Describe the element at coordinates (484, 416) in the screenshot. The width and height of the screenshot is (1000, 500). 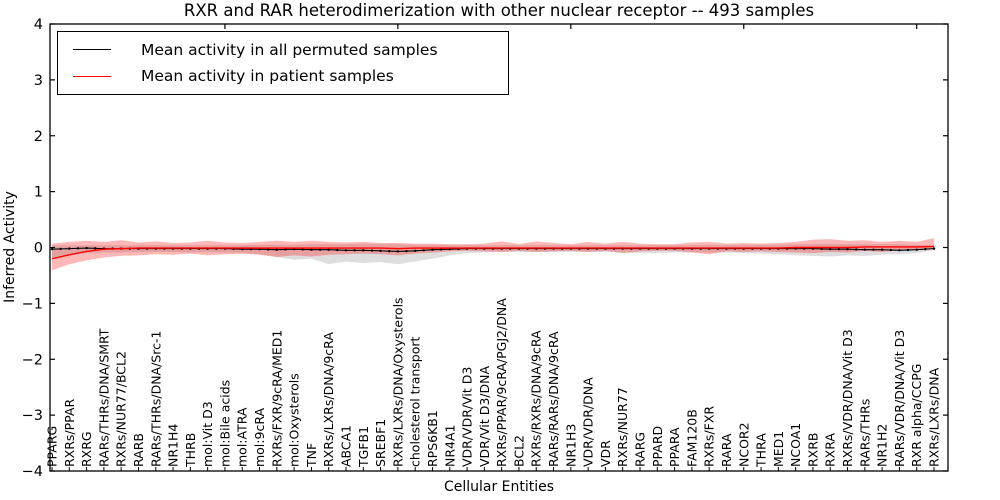
I see `x-tick-label: VDR/Vit D3/DNA` at that location.